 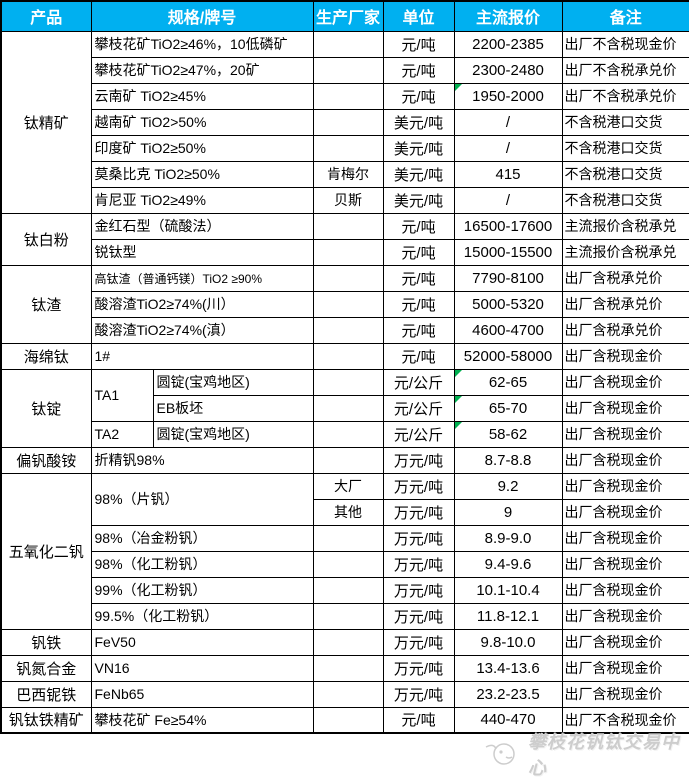 What do you see at coordinates (625, 226) in the screenshot?
I see `note-cell: 主流报价含税承兑` at bounding box center [625, 226].